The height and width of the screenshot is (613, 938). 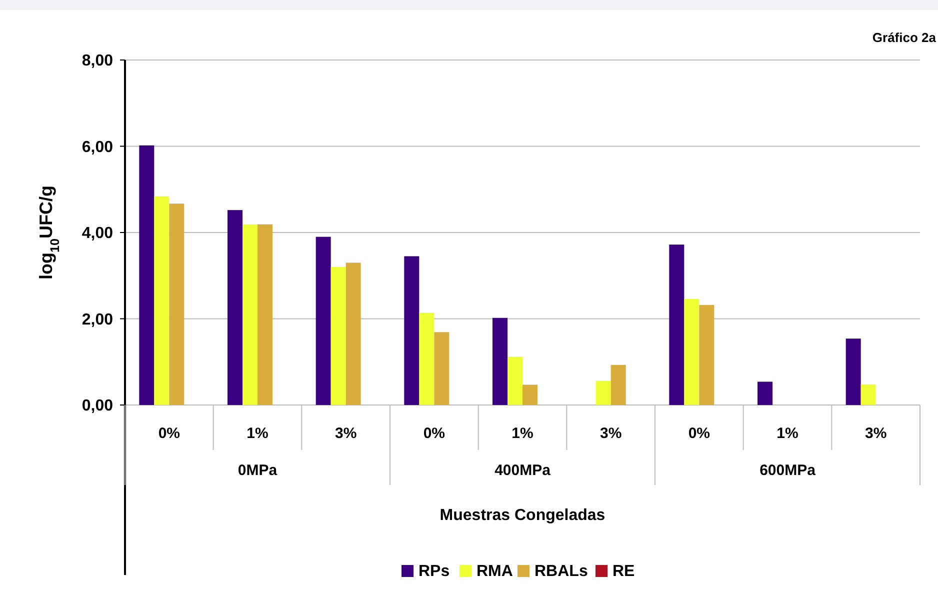 What do you see at coordinates (788, 470) in the screenshot?
I see `text: 600MPa` at bounding box center [788, 470].